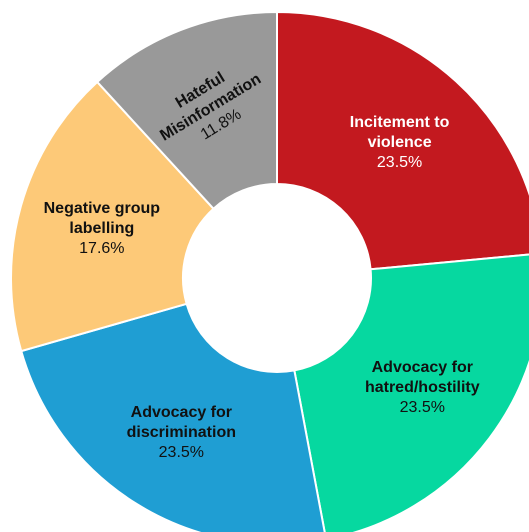 The height and width of the screenshot is (532, 529). Describe the element at coordinates (186, 110) in the screenshot. I see `donut-slice` at that location.